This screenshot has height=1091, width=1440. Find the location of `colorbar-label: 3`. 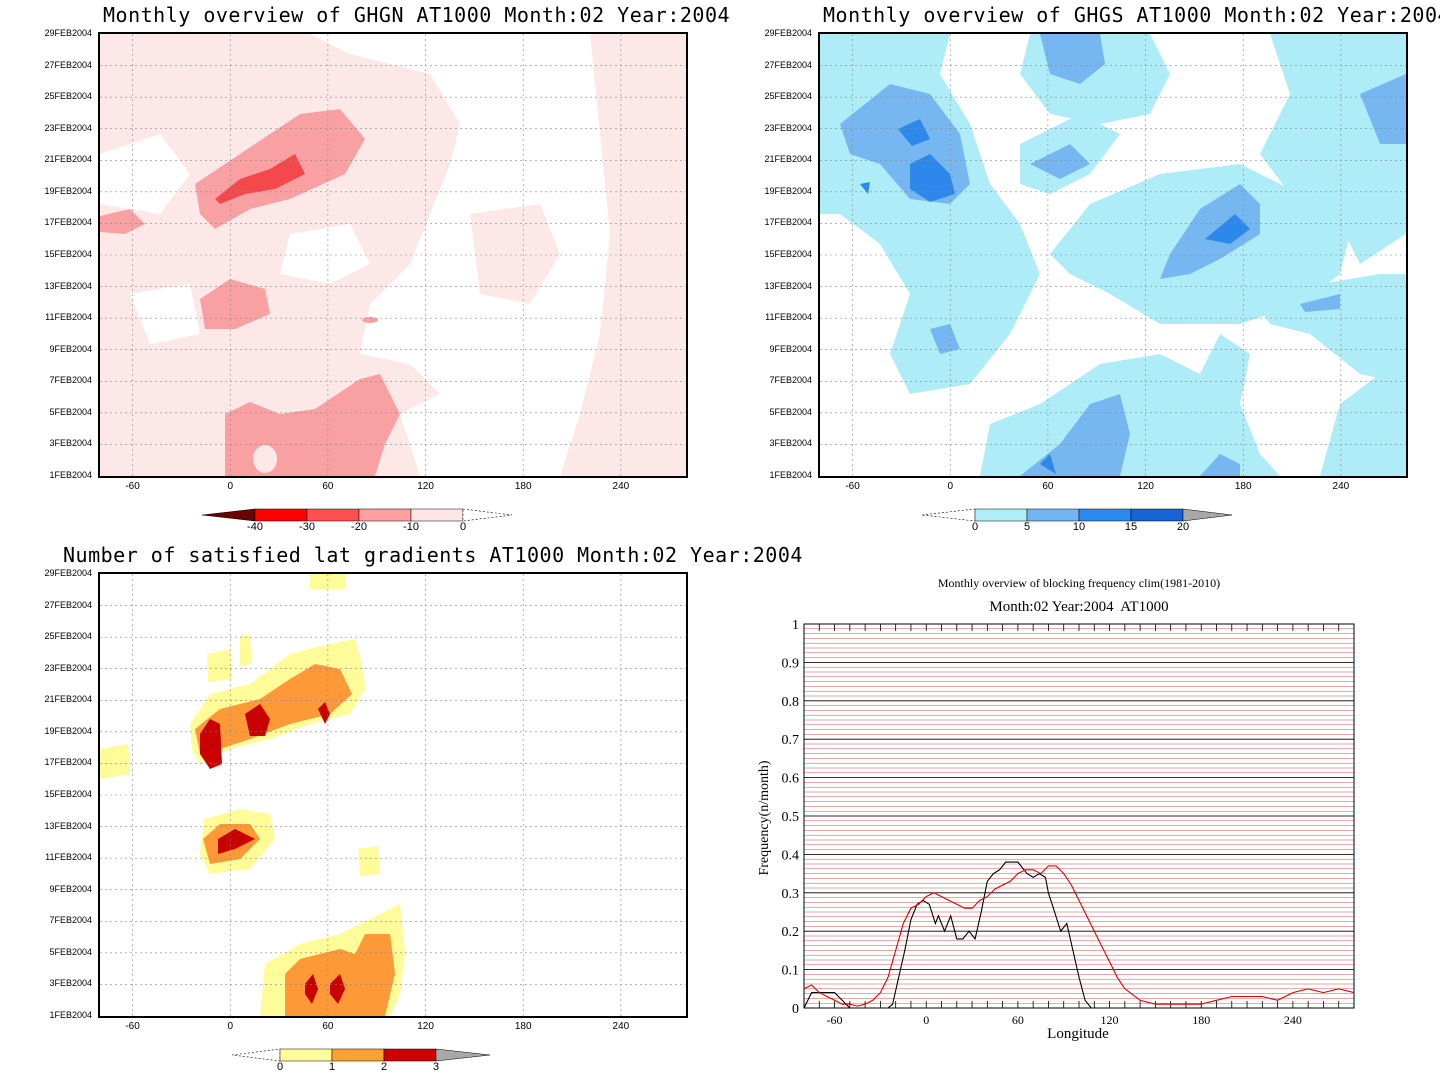

colorbar-label: 3 is located at coordinates (436, 1067).